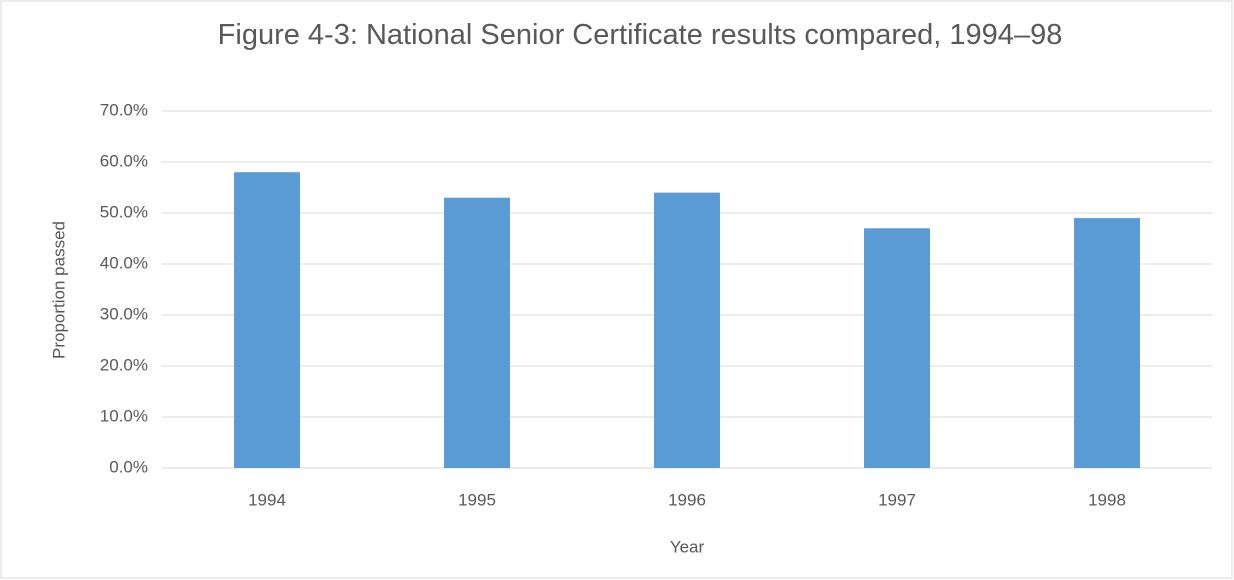 The height and width of the screenshot is (580, 1234). What do you see at coordinates (687, 546) in the screenshot?
I see `x-axis-label: Year` at bounding box center [687, 546].